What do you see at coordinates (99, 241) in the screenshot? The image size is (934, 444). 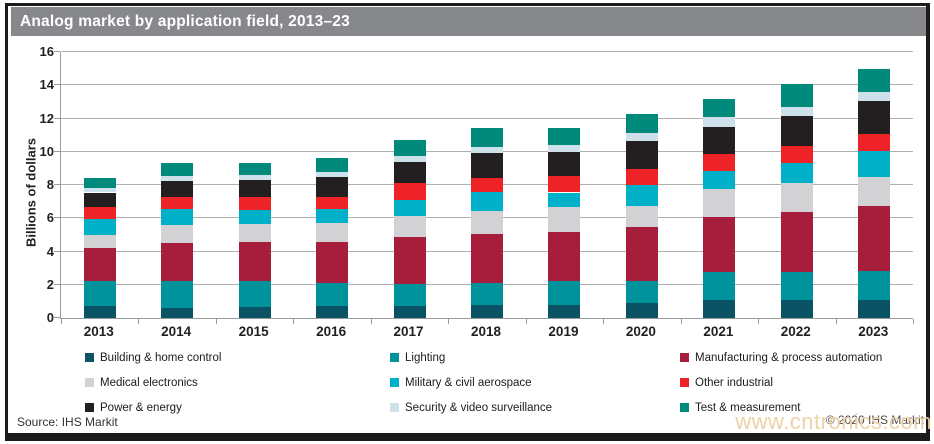 I see `bar-segment-2013-medical-electronics` at bounding box center [99, 241].